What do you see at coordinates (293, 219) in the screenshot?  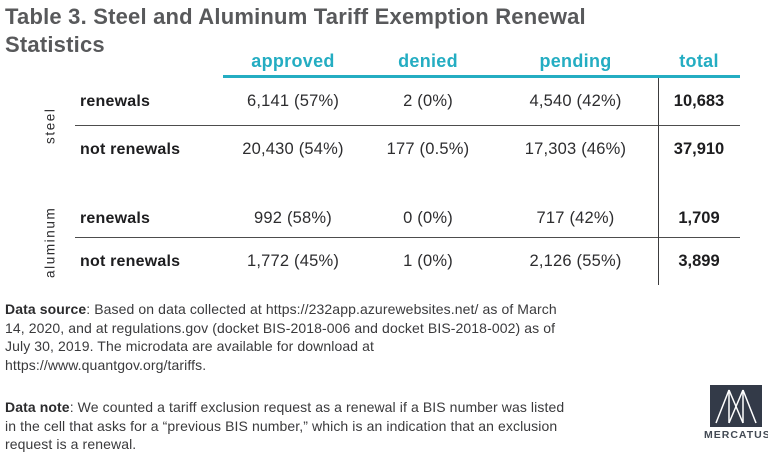 I see `cell-aluminum-renewals-approved: 992 (58%)` at bounding box center [293, 219].